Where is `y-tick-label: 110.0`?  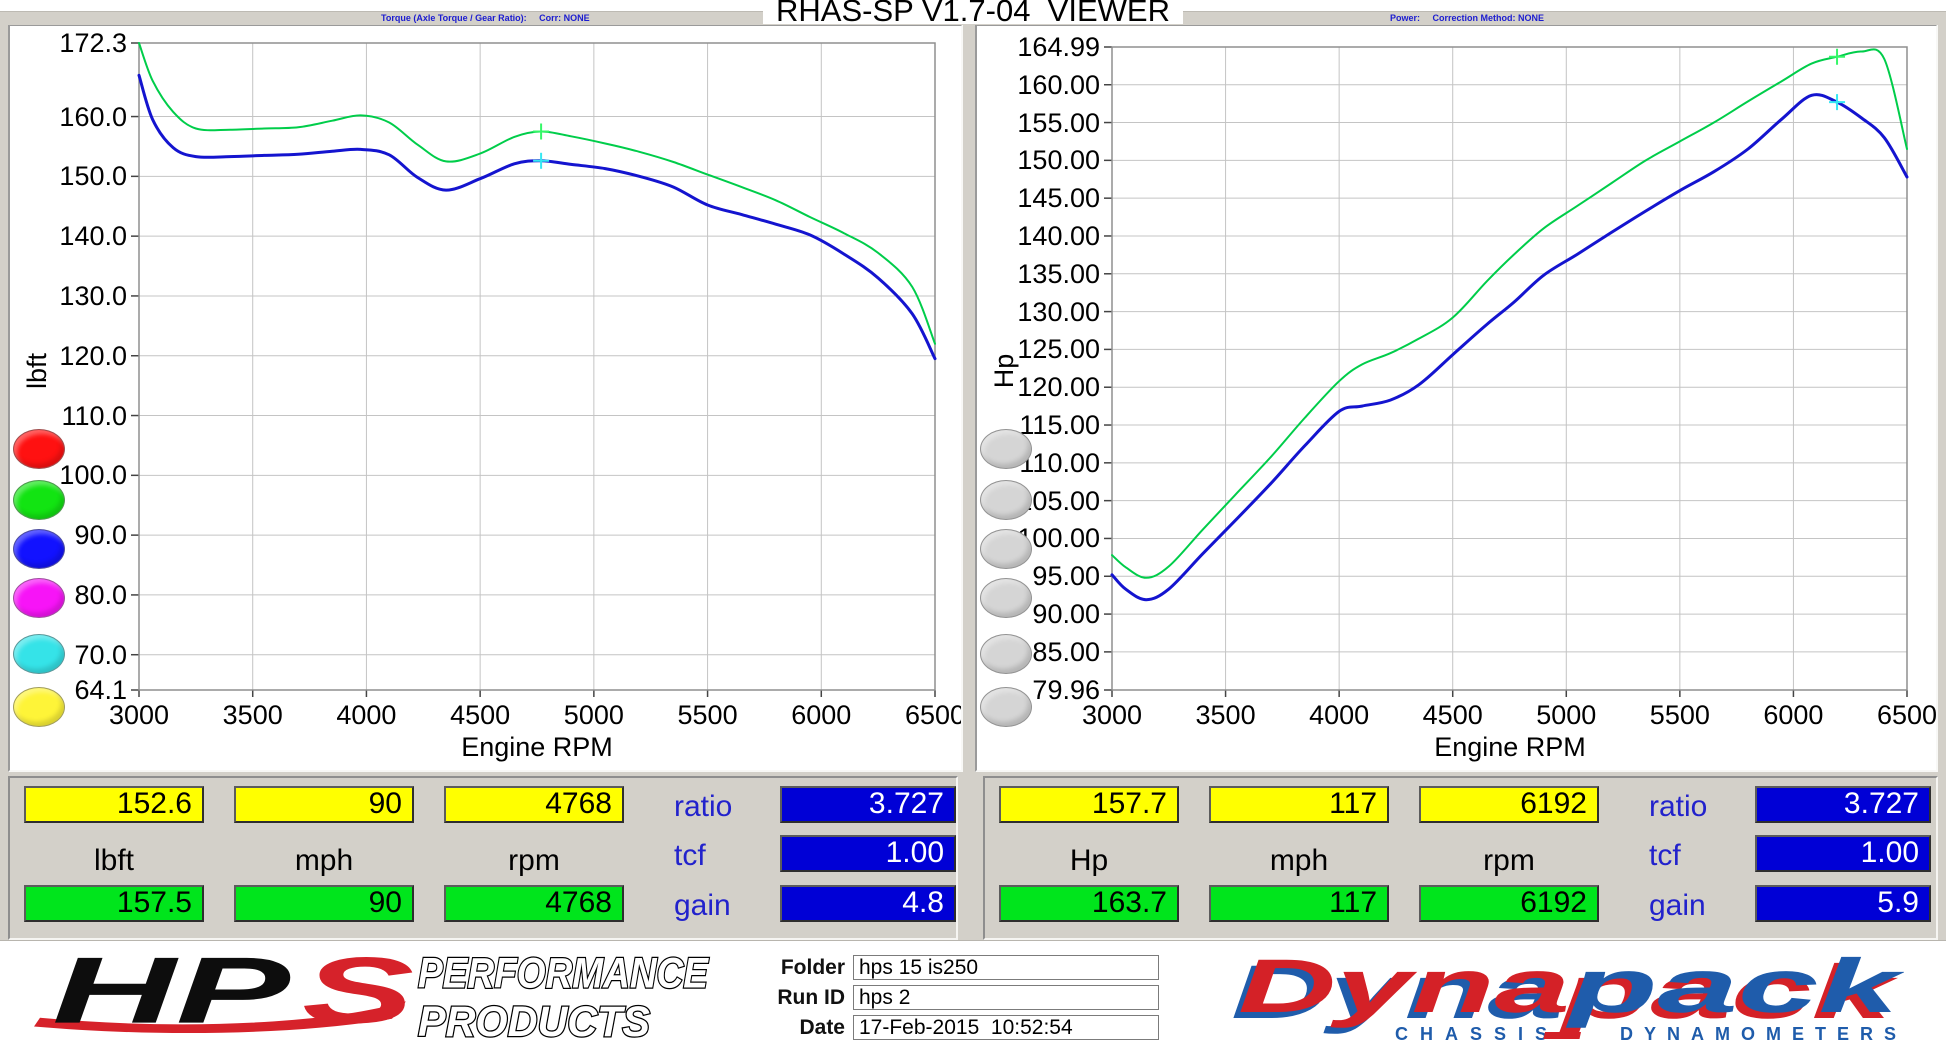 y-tick-label: 110.0 is located at coordinates (94, 415).